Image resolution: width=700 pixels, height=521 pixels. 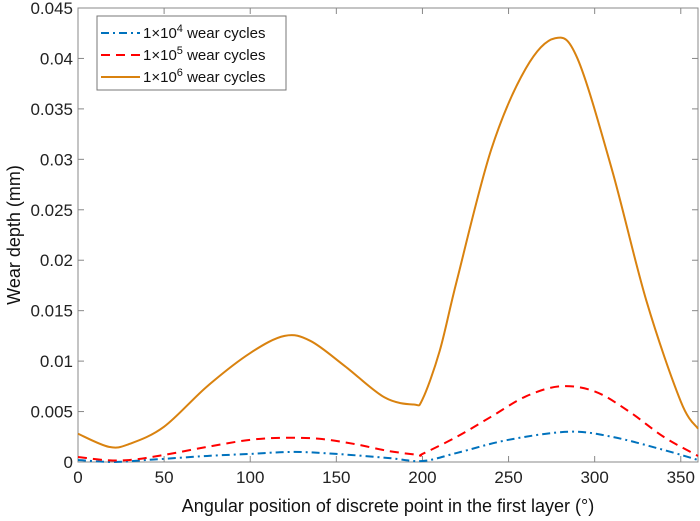 What do you see at coordinates (56, 159) in the screenshot?
I see `y-tick-label: 0.03` at bounding box center [56, 159].